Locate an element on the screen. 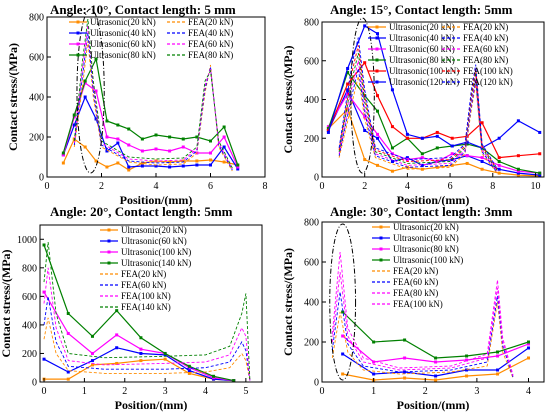 This screenshot has width=550, height=415. x-axis-label: Position/(mm) is located at coordinates (151, 405).